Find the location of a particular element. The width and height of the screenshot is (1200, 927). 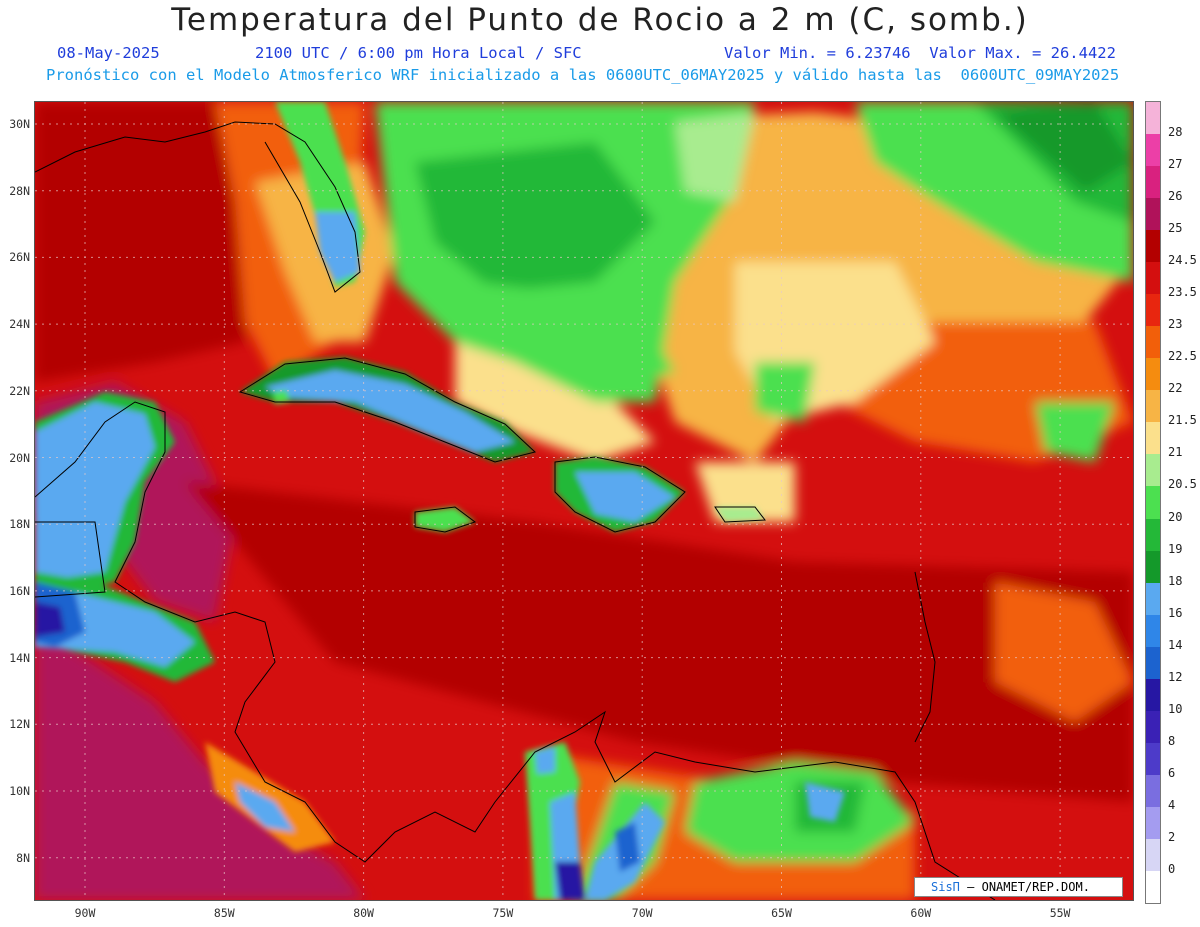

sispi-logo: SisΠ is located at coordinates (945, 887).